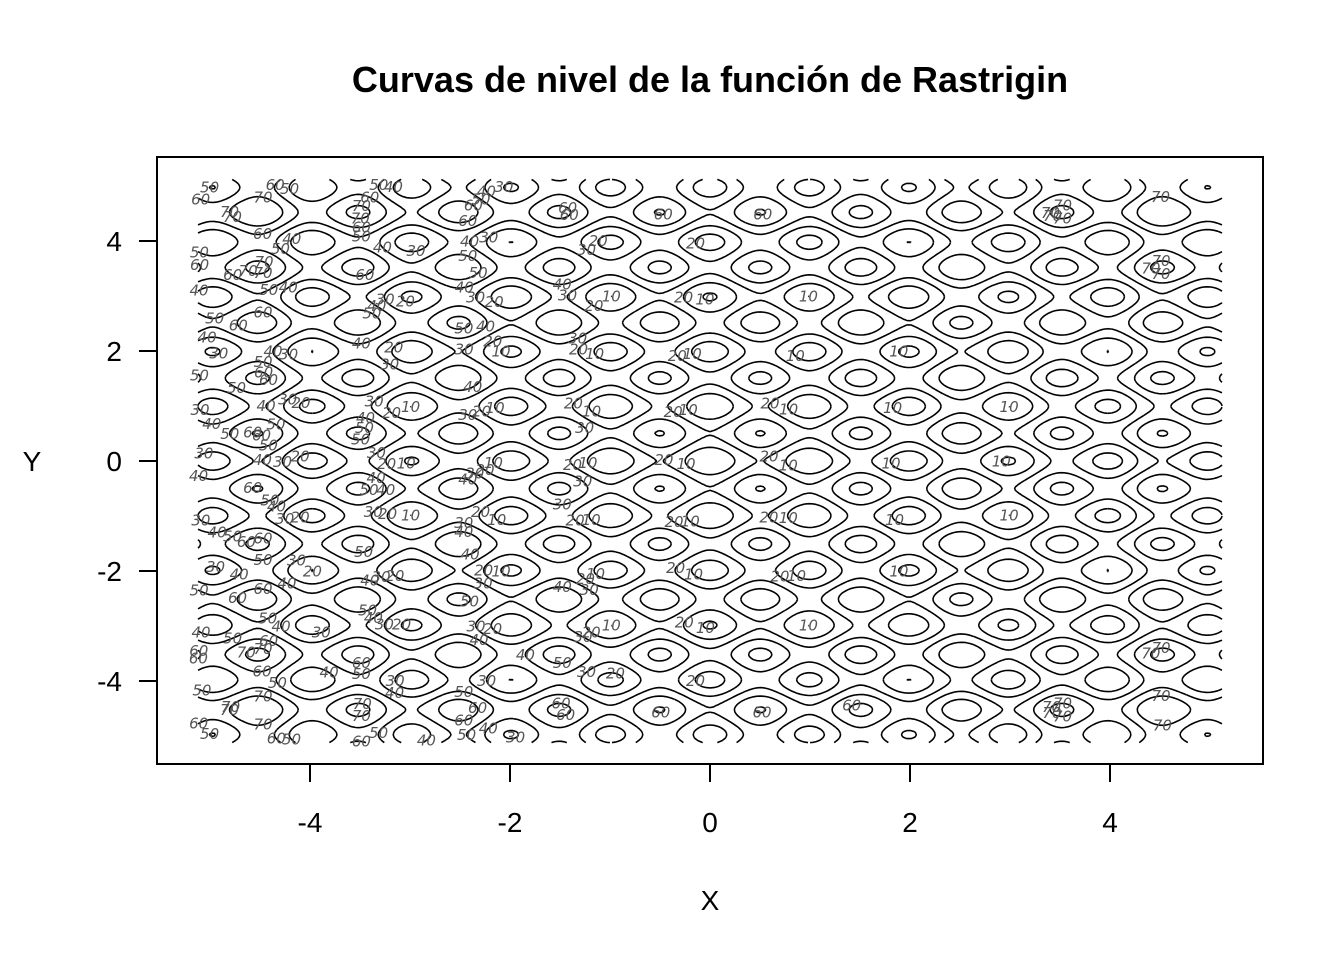 The image size is (1344, 960). What do you see at coordinates (109, 571) in the screenshot?
I see `y-tick-label: -2` at bounding box center [109, 571].